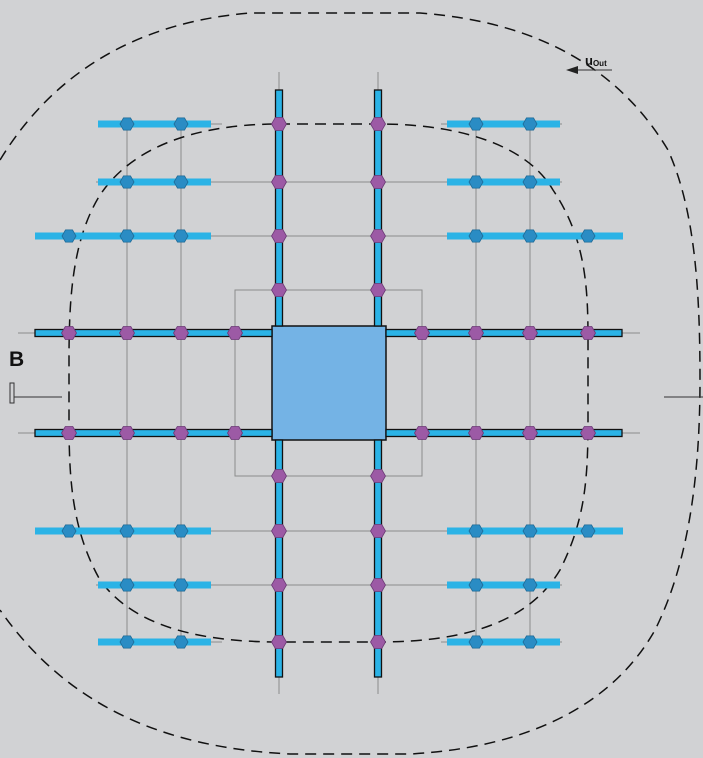  I want to click on outer-perimeter-letter: u, so click(589, 60).